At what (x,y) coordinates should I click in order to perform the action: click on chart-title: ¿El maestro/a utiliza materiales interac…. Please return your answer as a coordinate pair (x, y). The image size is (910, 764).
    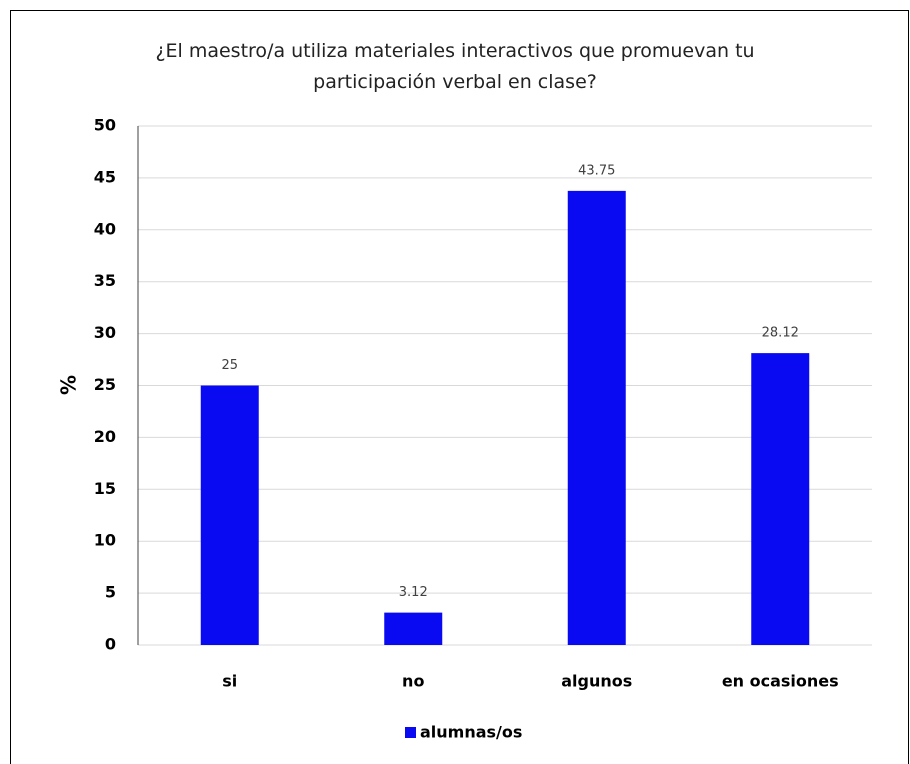
    Looking at the image, I should click on (455, 66).